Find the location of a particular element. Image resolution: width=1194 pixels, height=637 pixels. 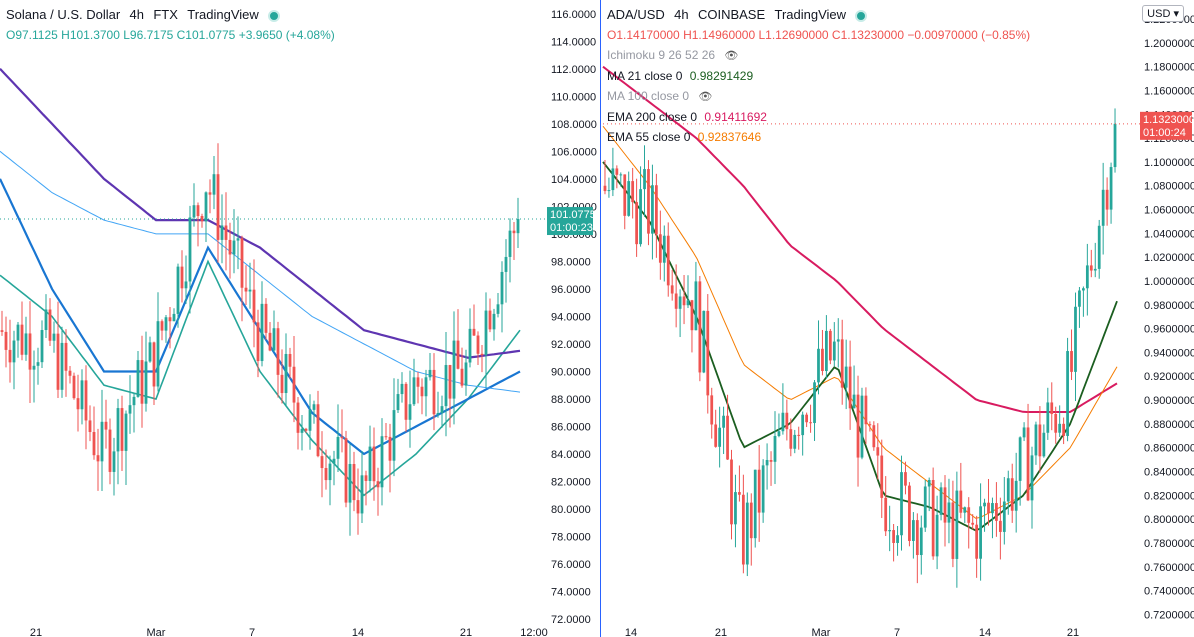

currency-selector: USD ▾ is located at coordinates (1163, 13).